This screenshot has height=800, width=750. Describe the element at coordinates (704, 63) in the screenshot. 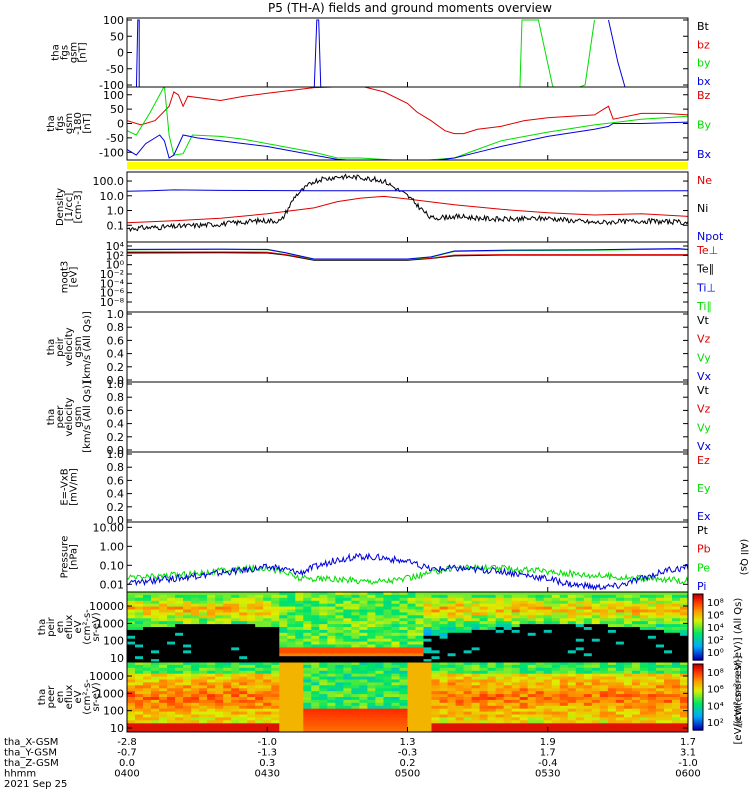

I see `legend-entry: by` at that location.